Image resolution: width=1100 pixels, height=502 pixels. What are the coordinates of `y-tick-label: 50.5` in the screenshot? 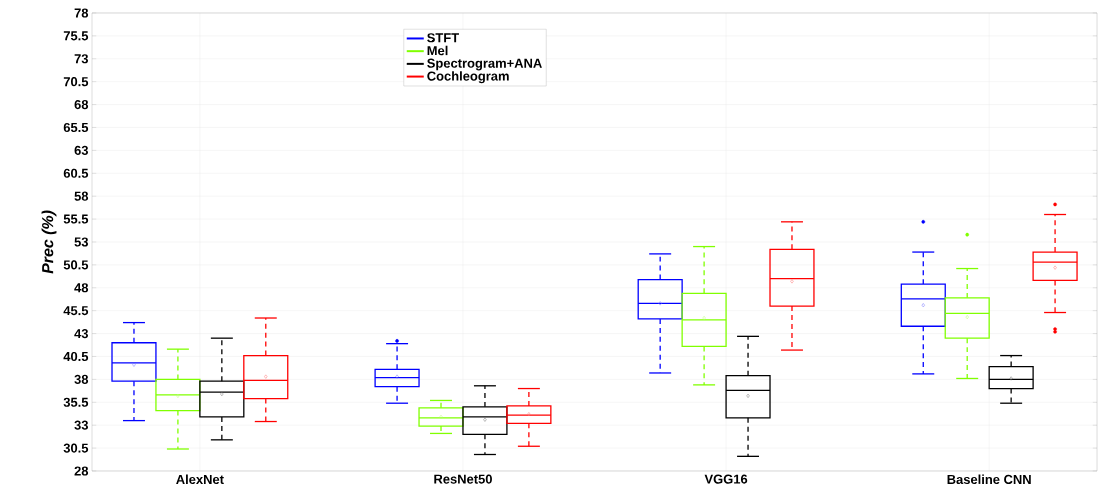 It's located at (76, 265).